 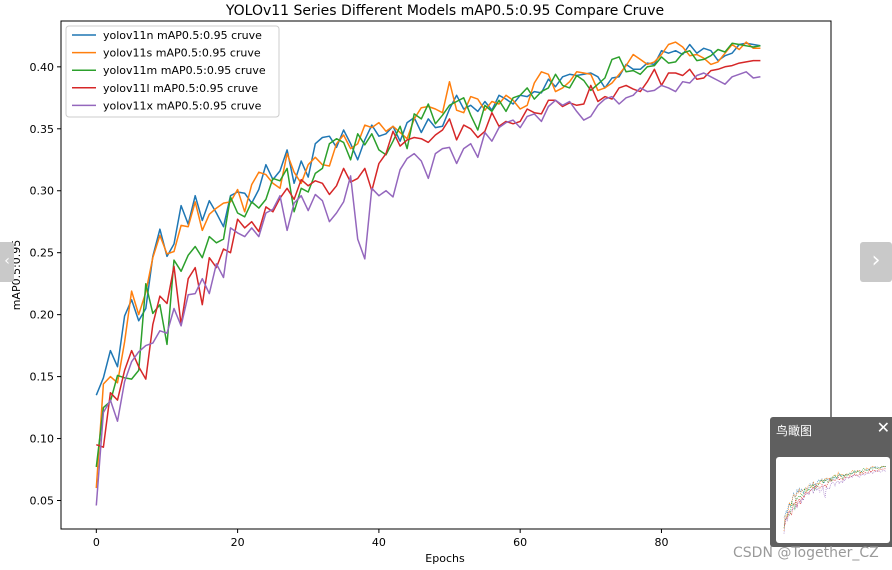 I want to click on x-tick-label: 20, so click(x=238, y=542).